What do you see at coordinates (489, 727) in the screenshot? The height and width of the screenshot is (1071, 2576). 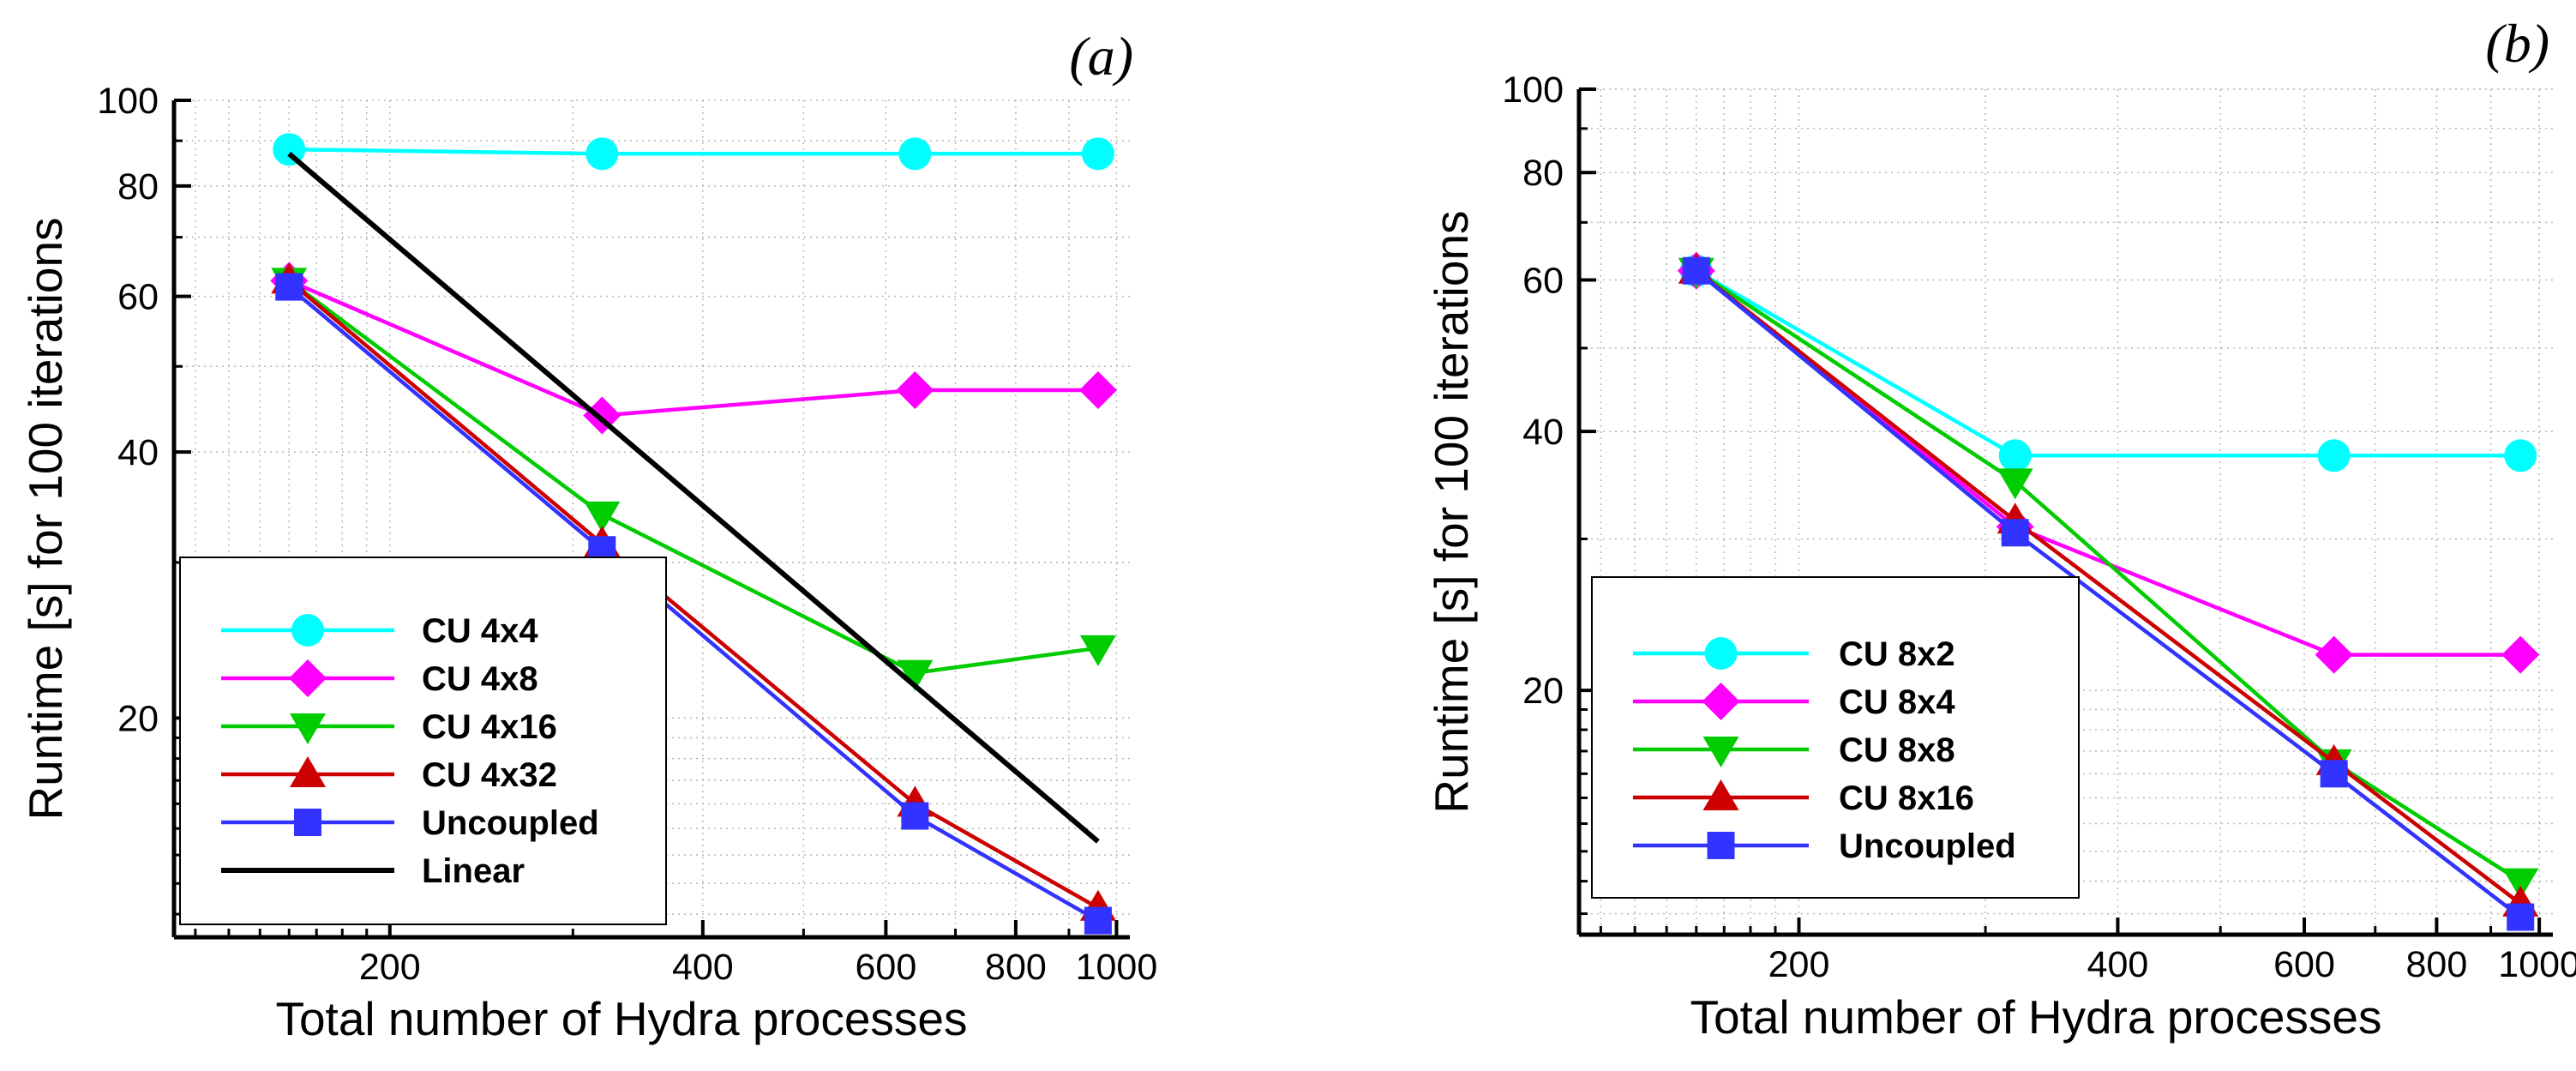 I see `panel-a-legend-entry-cu-4x16-label: CU 4x16` at bounding box center [489, 727].